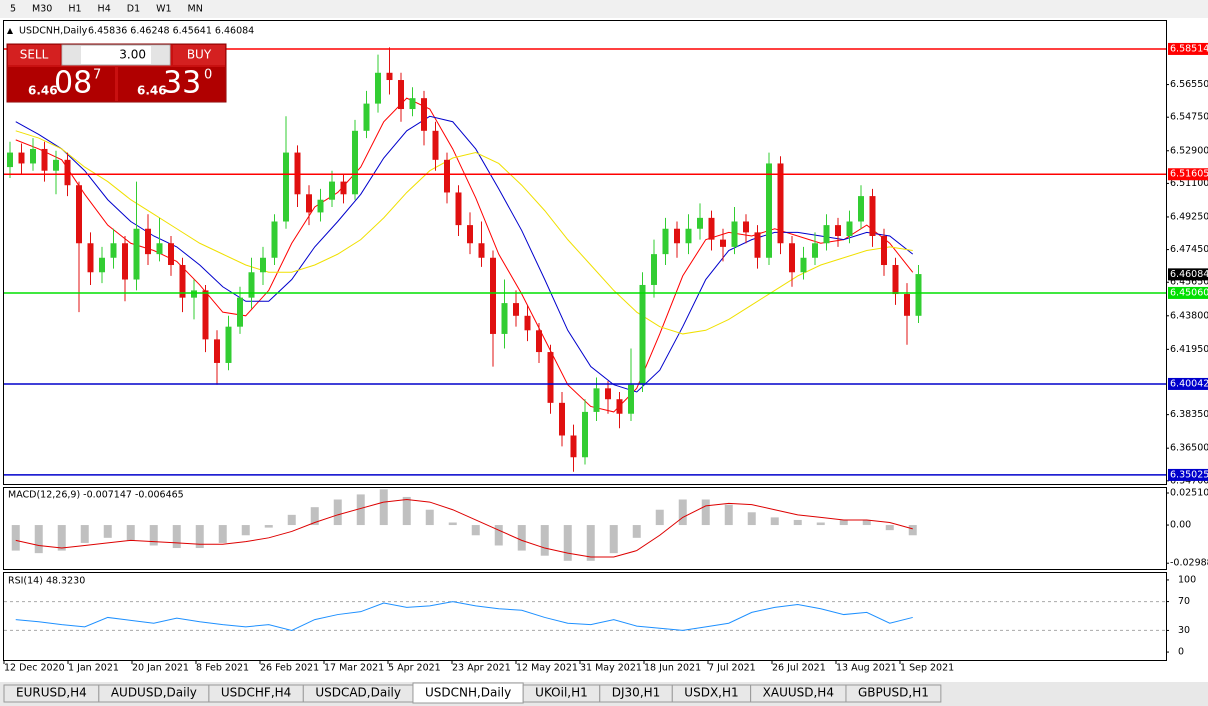 The height and width of the screenshot is (706, 1208). Describe the element at coordinates (481, 668) in the screenshot. I see `x-tick-label: 23 Apr 2021` at that location.